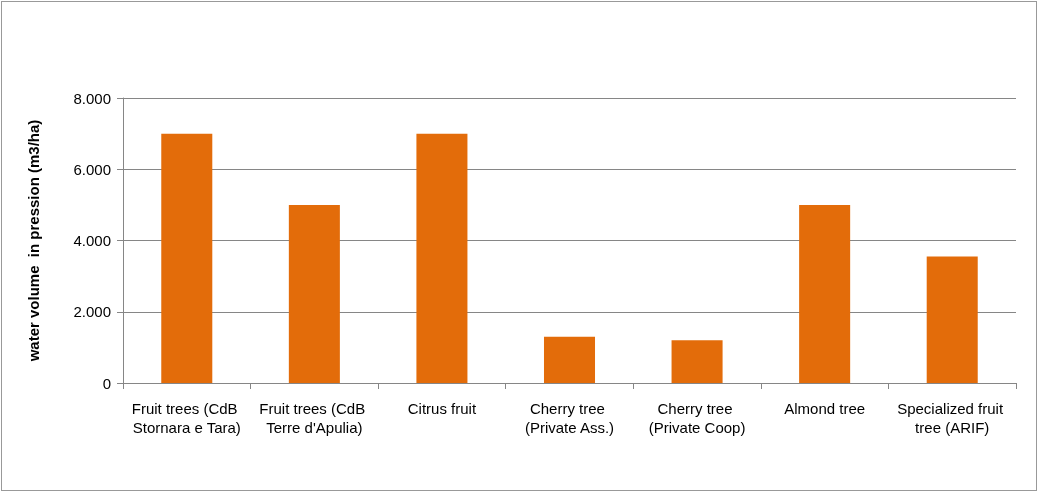 The image size is (1038, 492). Describe the element at coordinates (697, 418) in the screenshot. I see `x-tick-label: Cherry tree (Private Coop)` at that location.